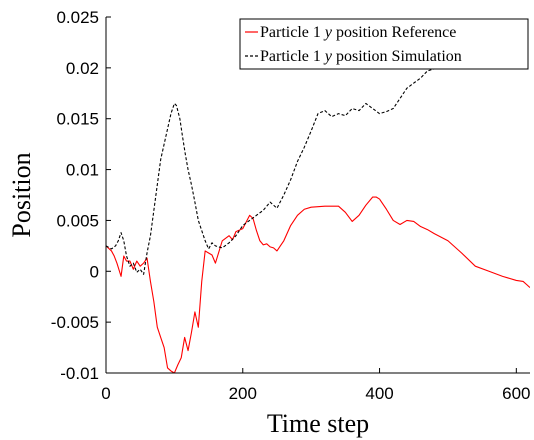  I want to click on y-tick-label: 0.005, so click(77, 220).